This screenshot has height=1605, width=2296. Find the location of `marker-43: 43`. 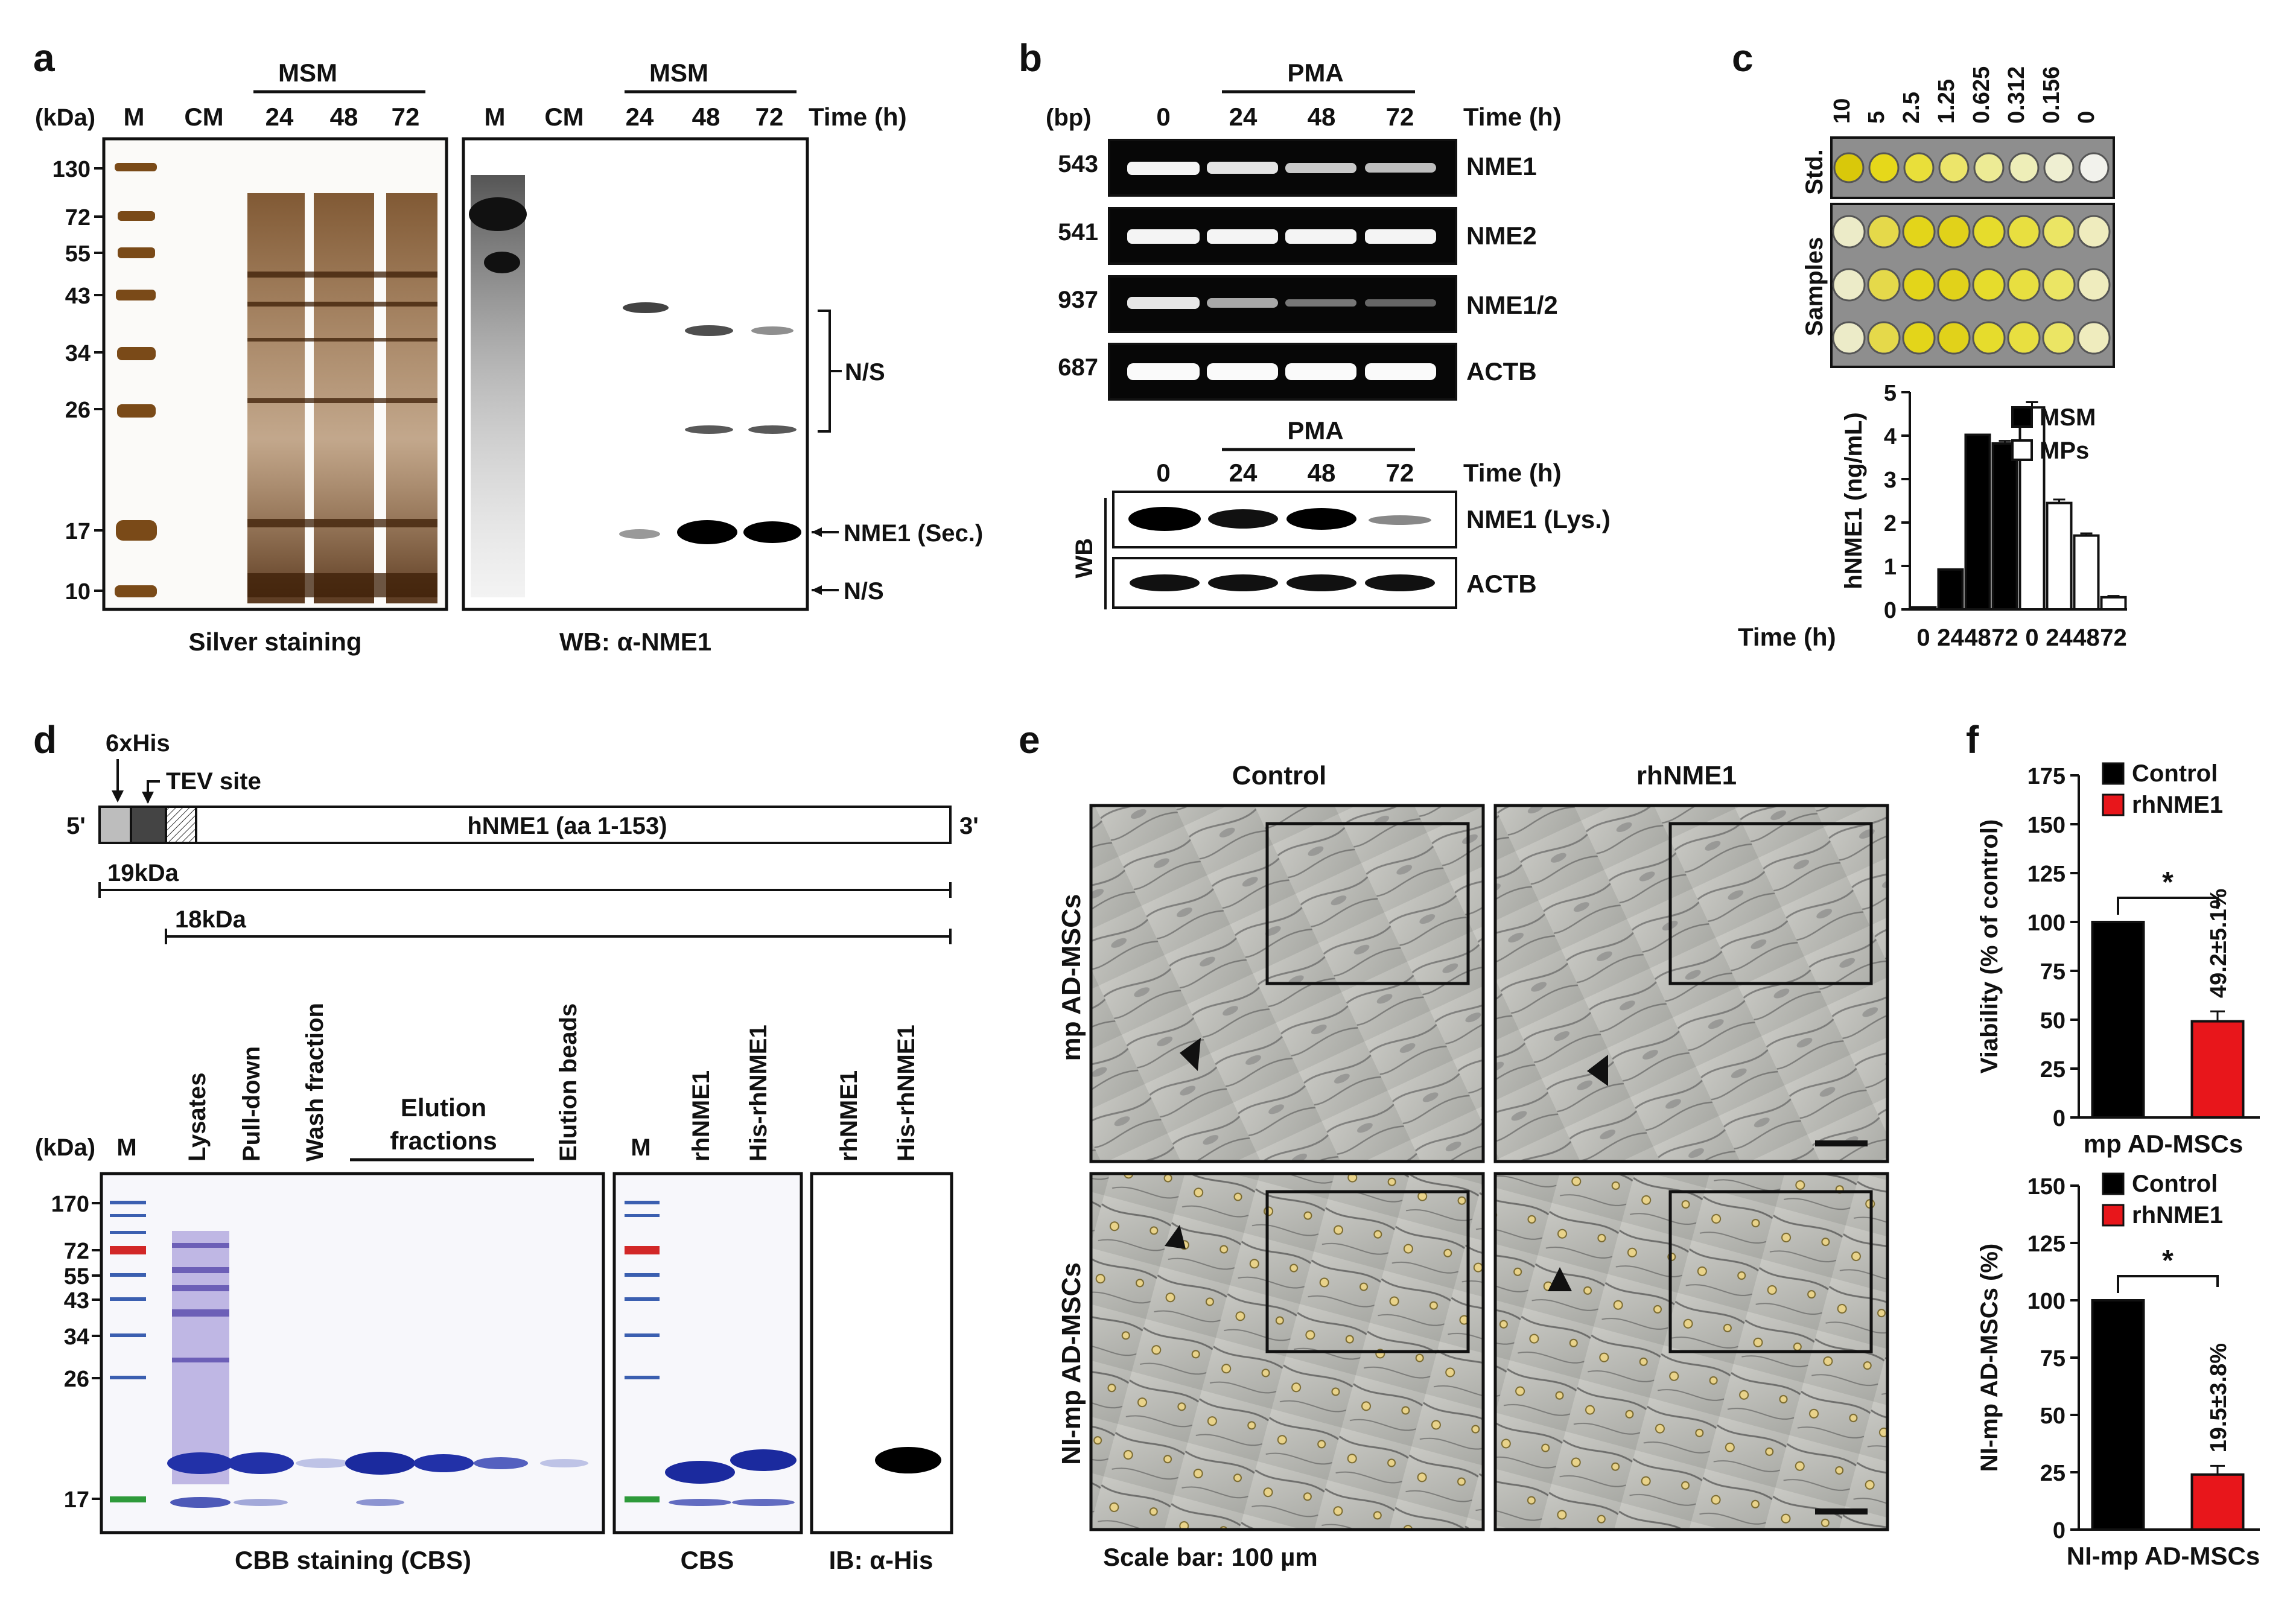

marker-43: 43 is located at coordinates (78, 296).